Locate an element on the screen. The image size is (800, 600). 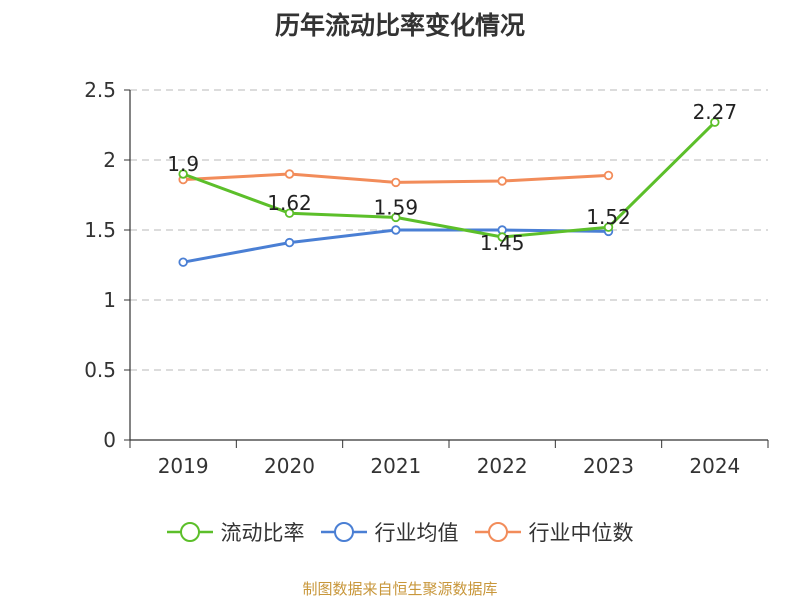
y-tick-label: 1 is located at coordinates (109, 300).